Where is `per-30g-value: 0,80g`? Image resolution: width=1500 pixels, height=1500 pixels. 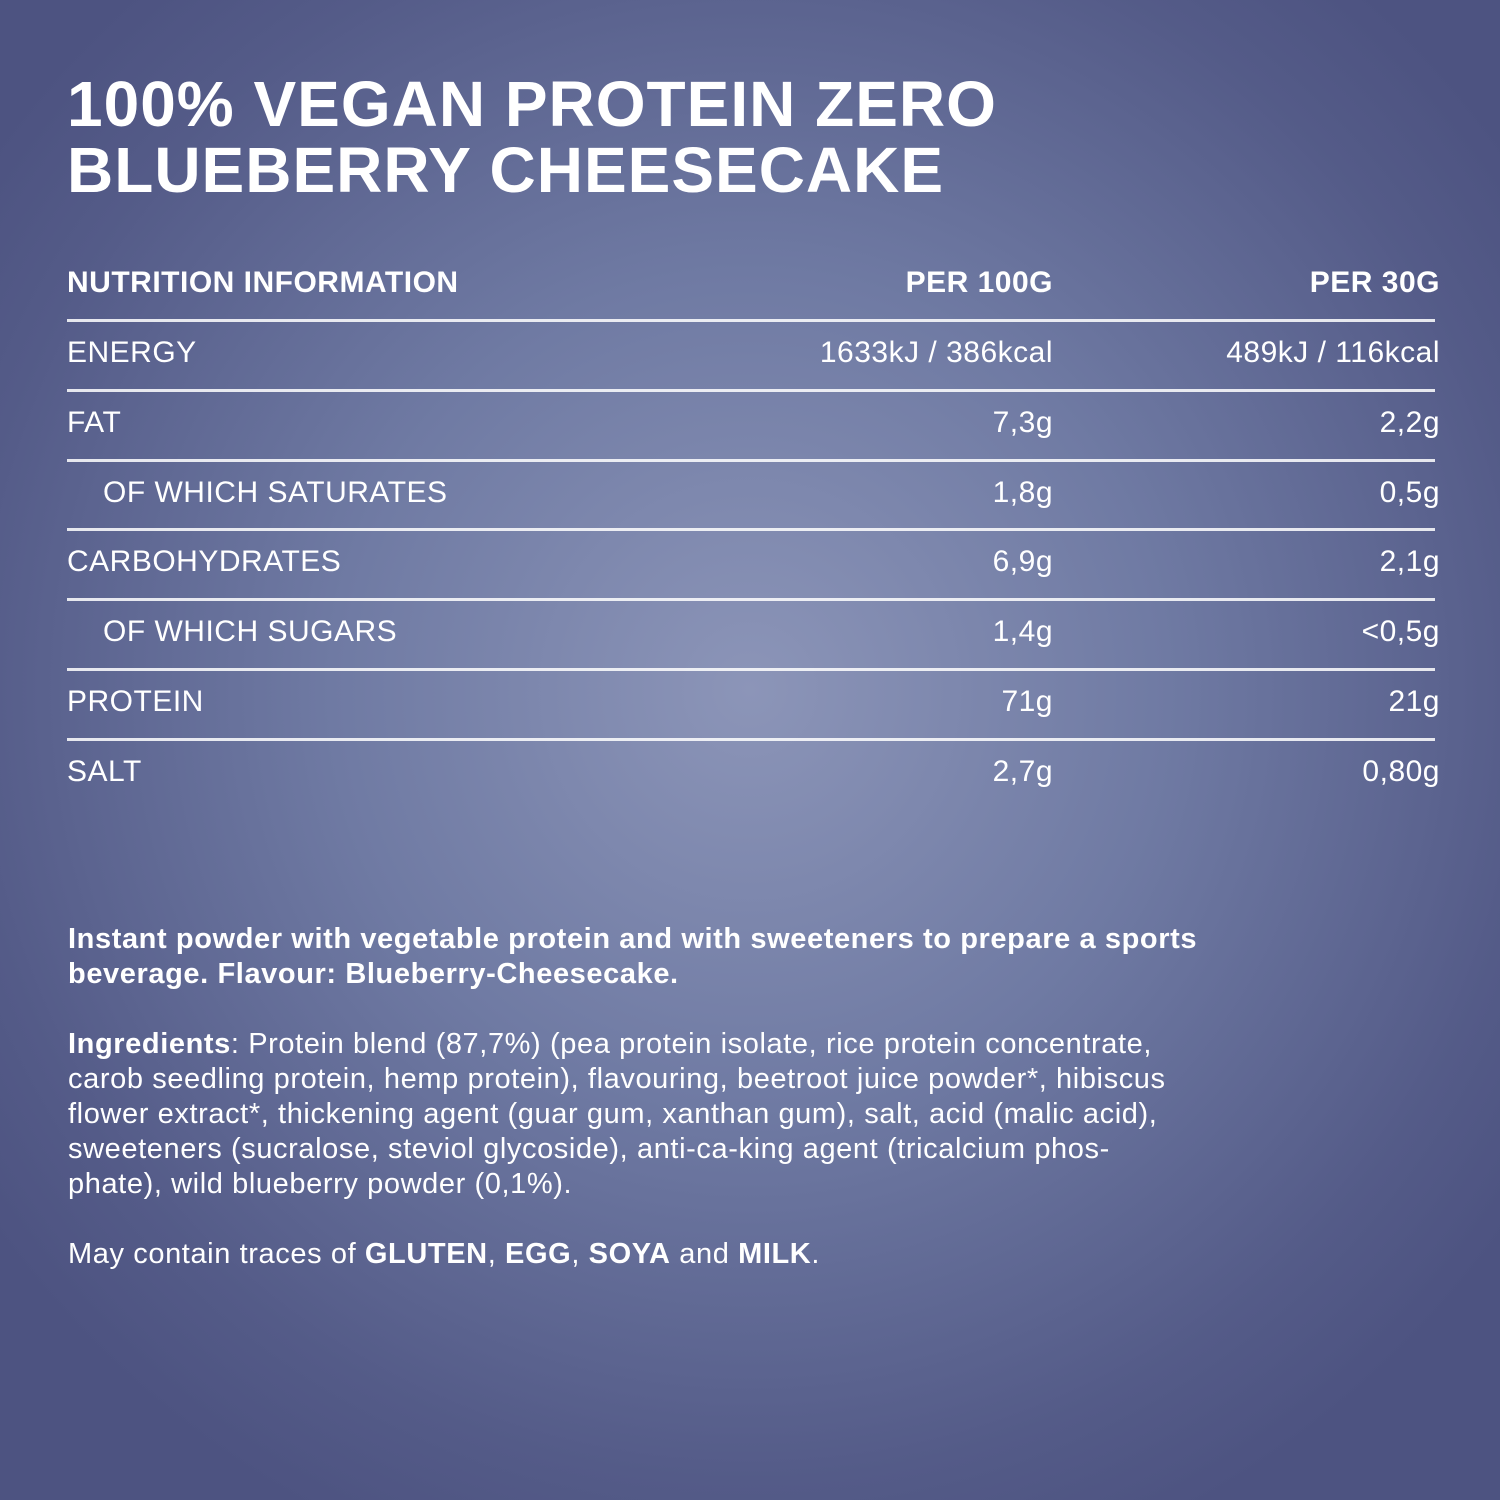
per-30g-value: 0,80g is located at coordinates (1401, 771).